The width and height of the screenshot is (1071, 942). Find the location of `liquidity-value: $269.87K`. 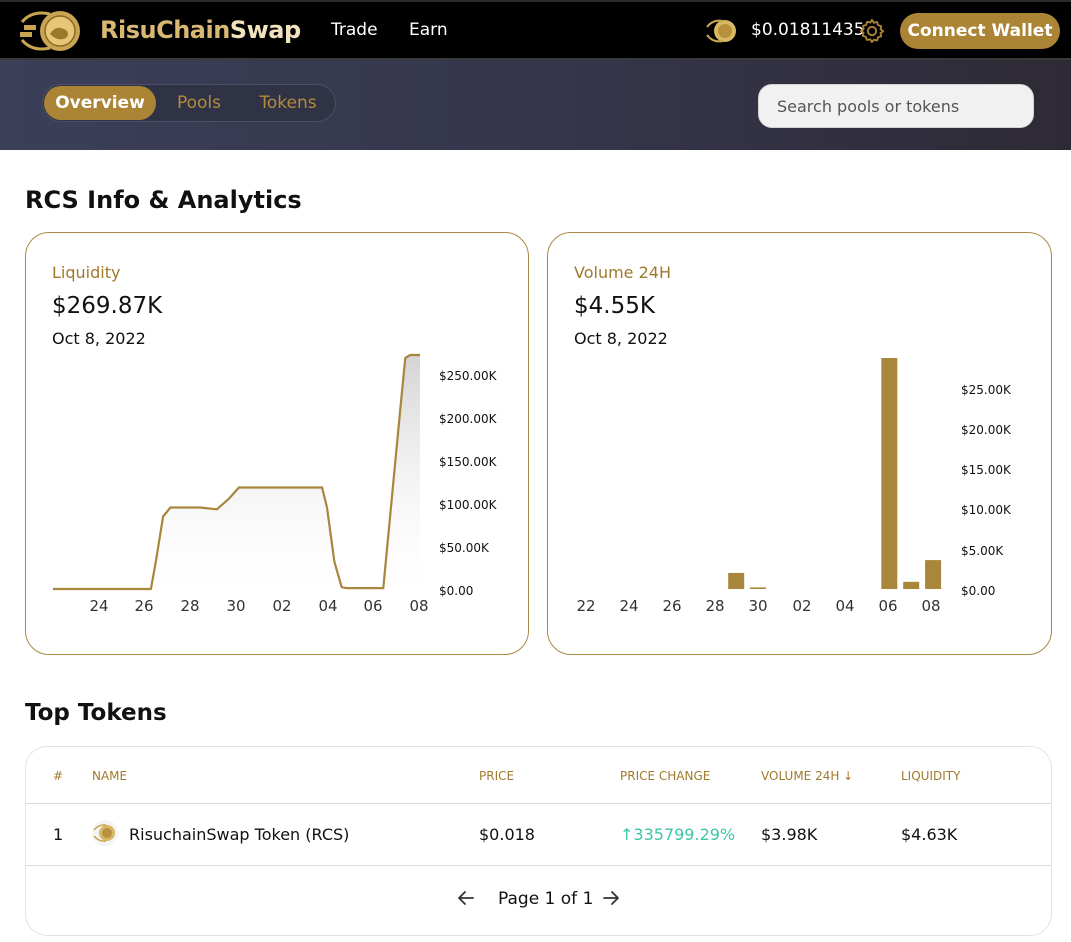

liquidity-value: $269.87K is located at coordinates (107, 306).